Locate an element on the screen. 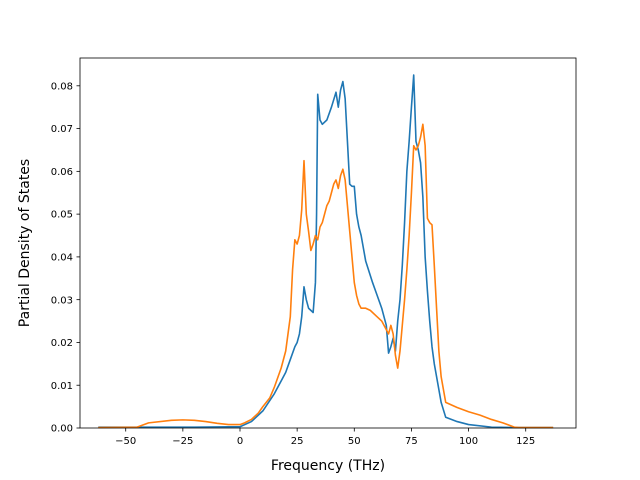 Image resolution: width=640 pixels, height=480 pixels. y-tick-label: 0.03 is located at coordinates (62, 300).